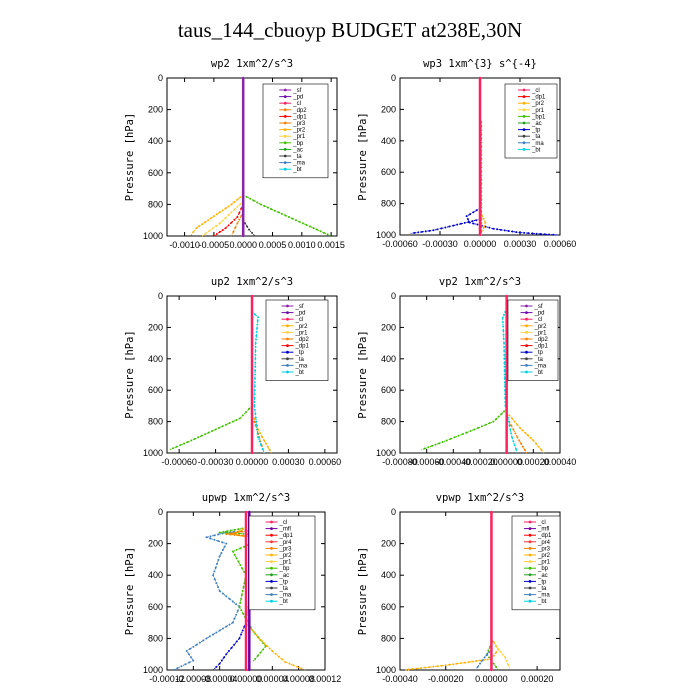 This screenshot has height=700, width=700. Describe the element at coordinates (506, 462) in the screenshot. I see `x-tick-label: 0.00000` at that location.